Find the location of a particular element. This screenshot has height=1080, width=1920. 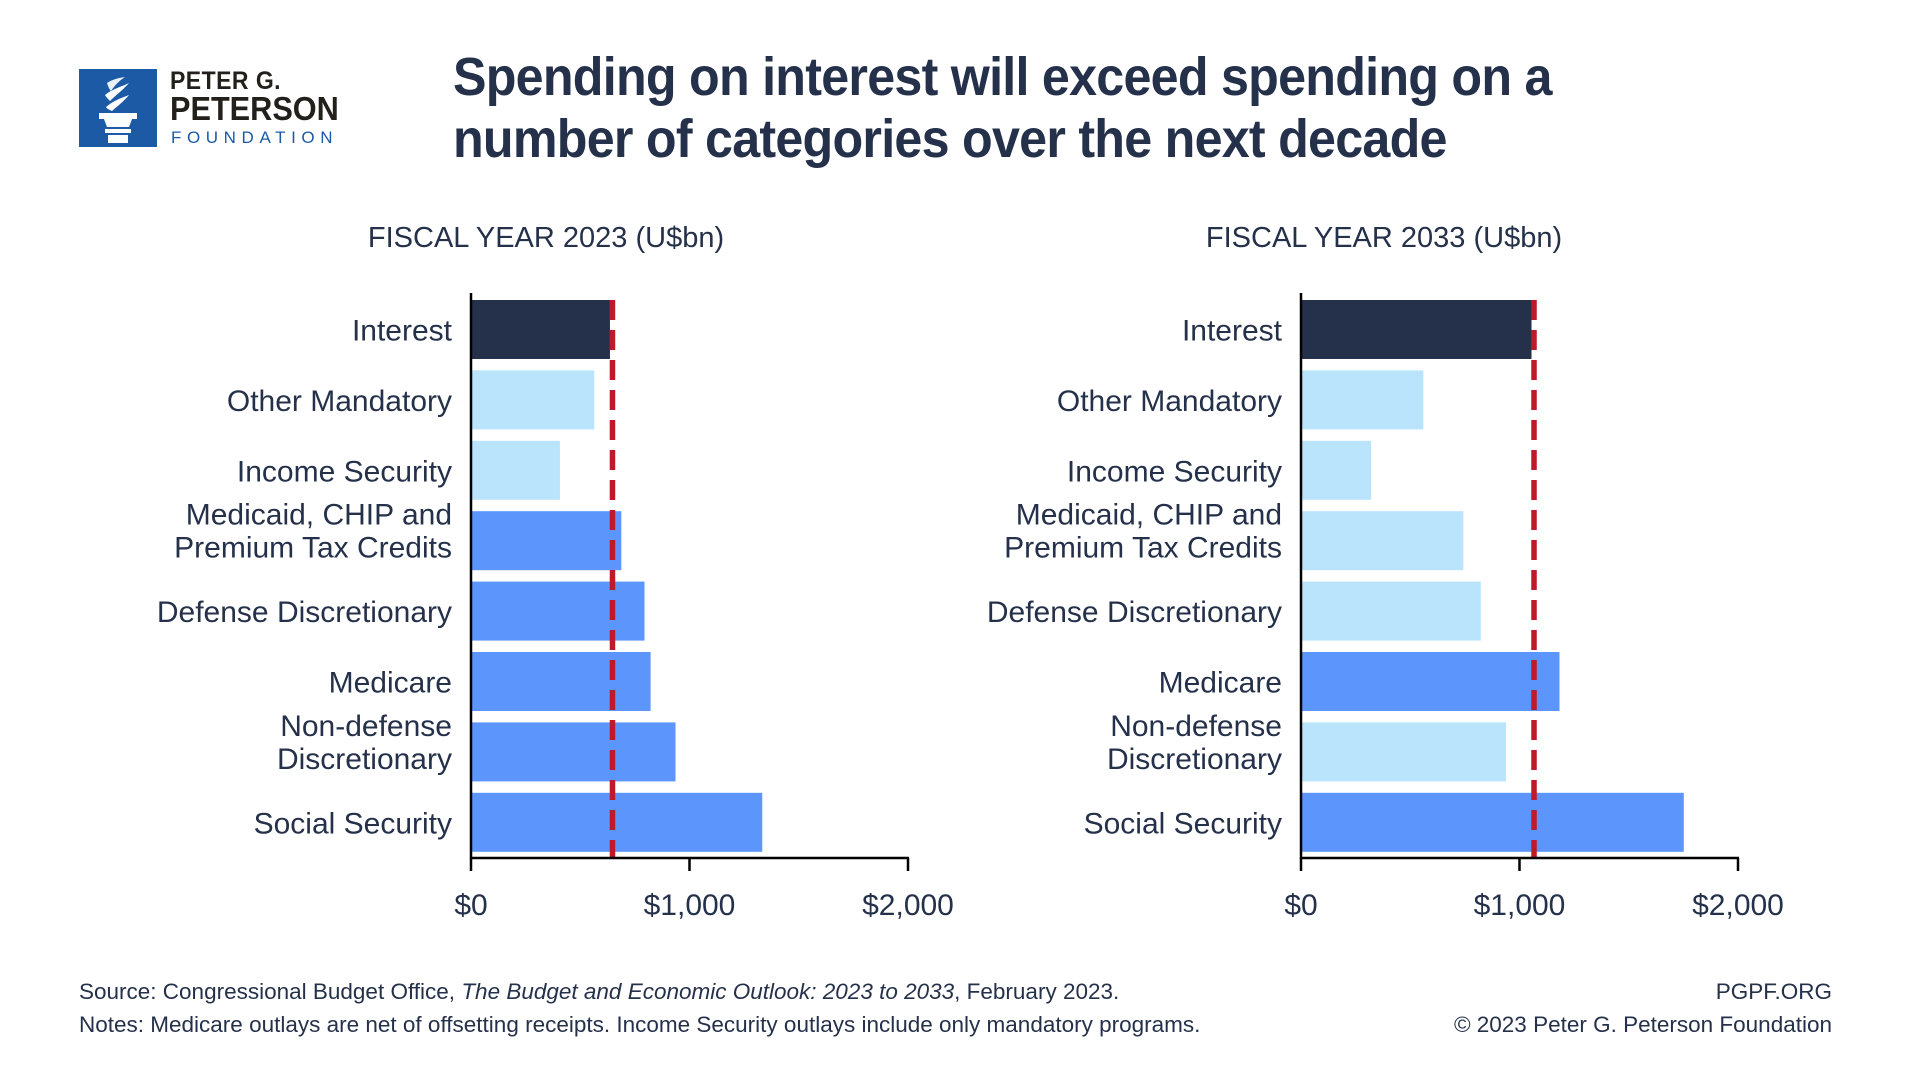

copyright: © 2023 Peter G. Peterson Foundation is located at coordinates (1642, 1024).